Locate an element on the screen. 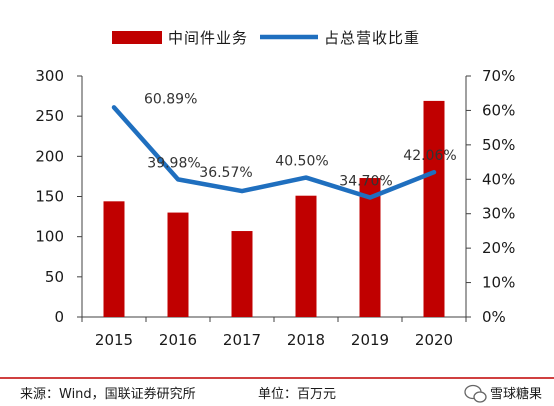  legend-bar-swatch is located at coordinates (137, 37).